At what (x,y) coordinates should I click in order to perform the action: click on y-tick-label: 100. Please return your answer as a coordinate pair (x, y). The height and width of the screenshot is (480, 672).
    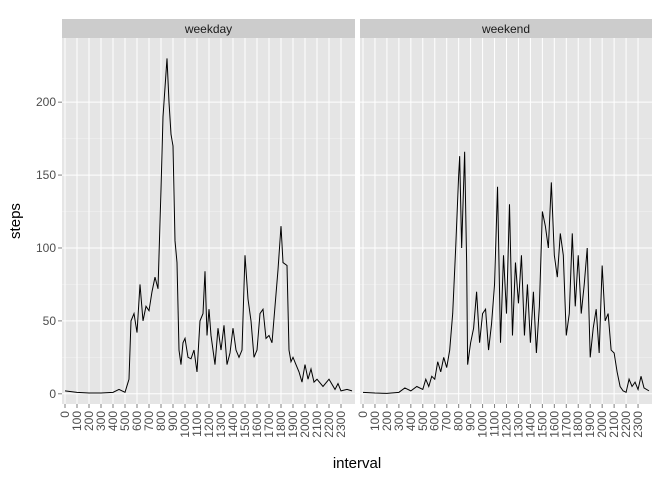
    Looking at the image, I should click on (46, 248).